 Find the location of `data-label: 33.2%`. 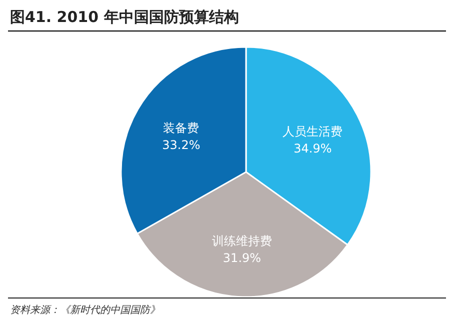

data-label: 33.2% is located at coordinates (181, 145).